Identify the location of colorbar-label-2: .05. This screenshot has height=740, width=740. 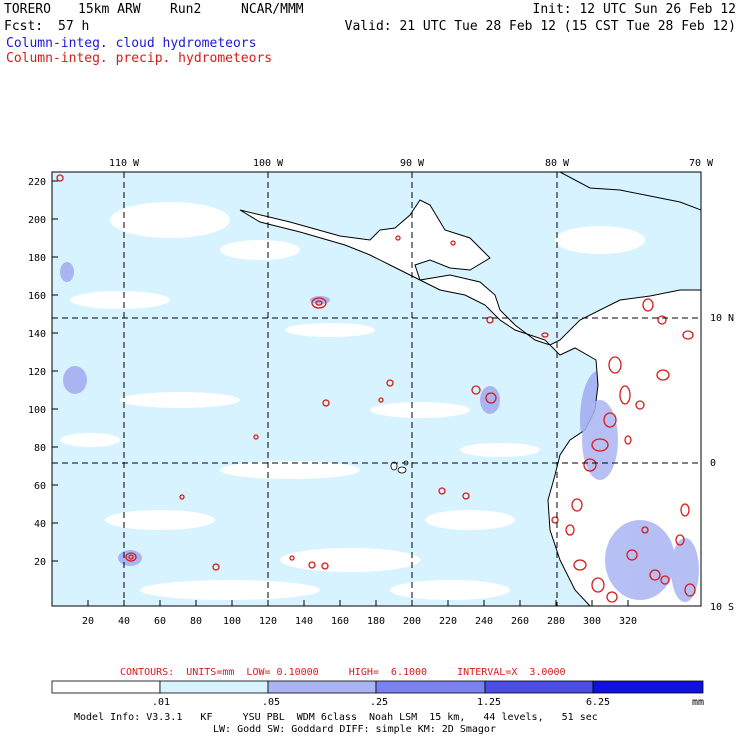
(271, 702).